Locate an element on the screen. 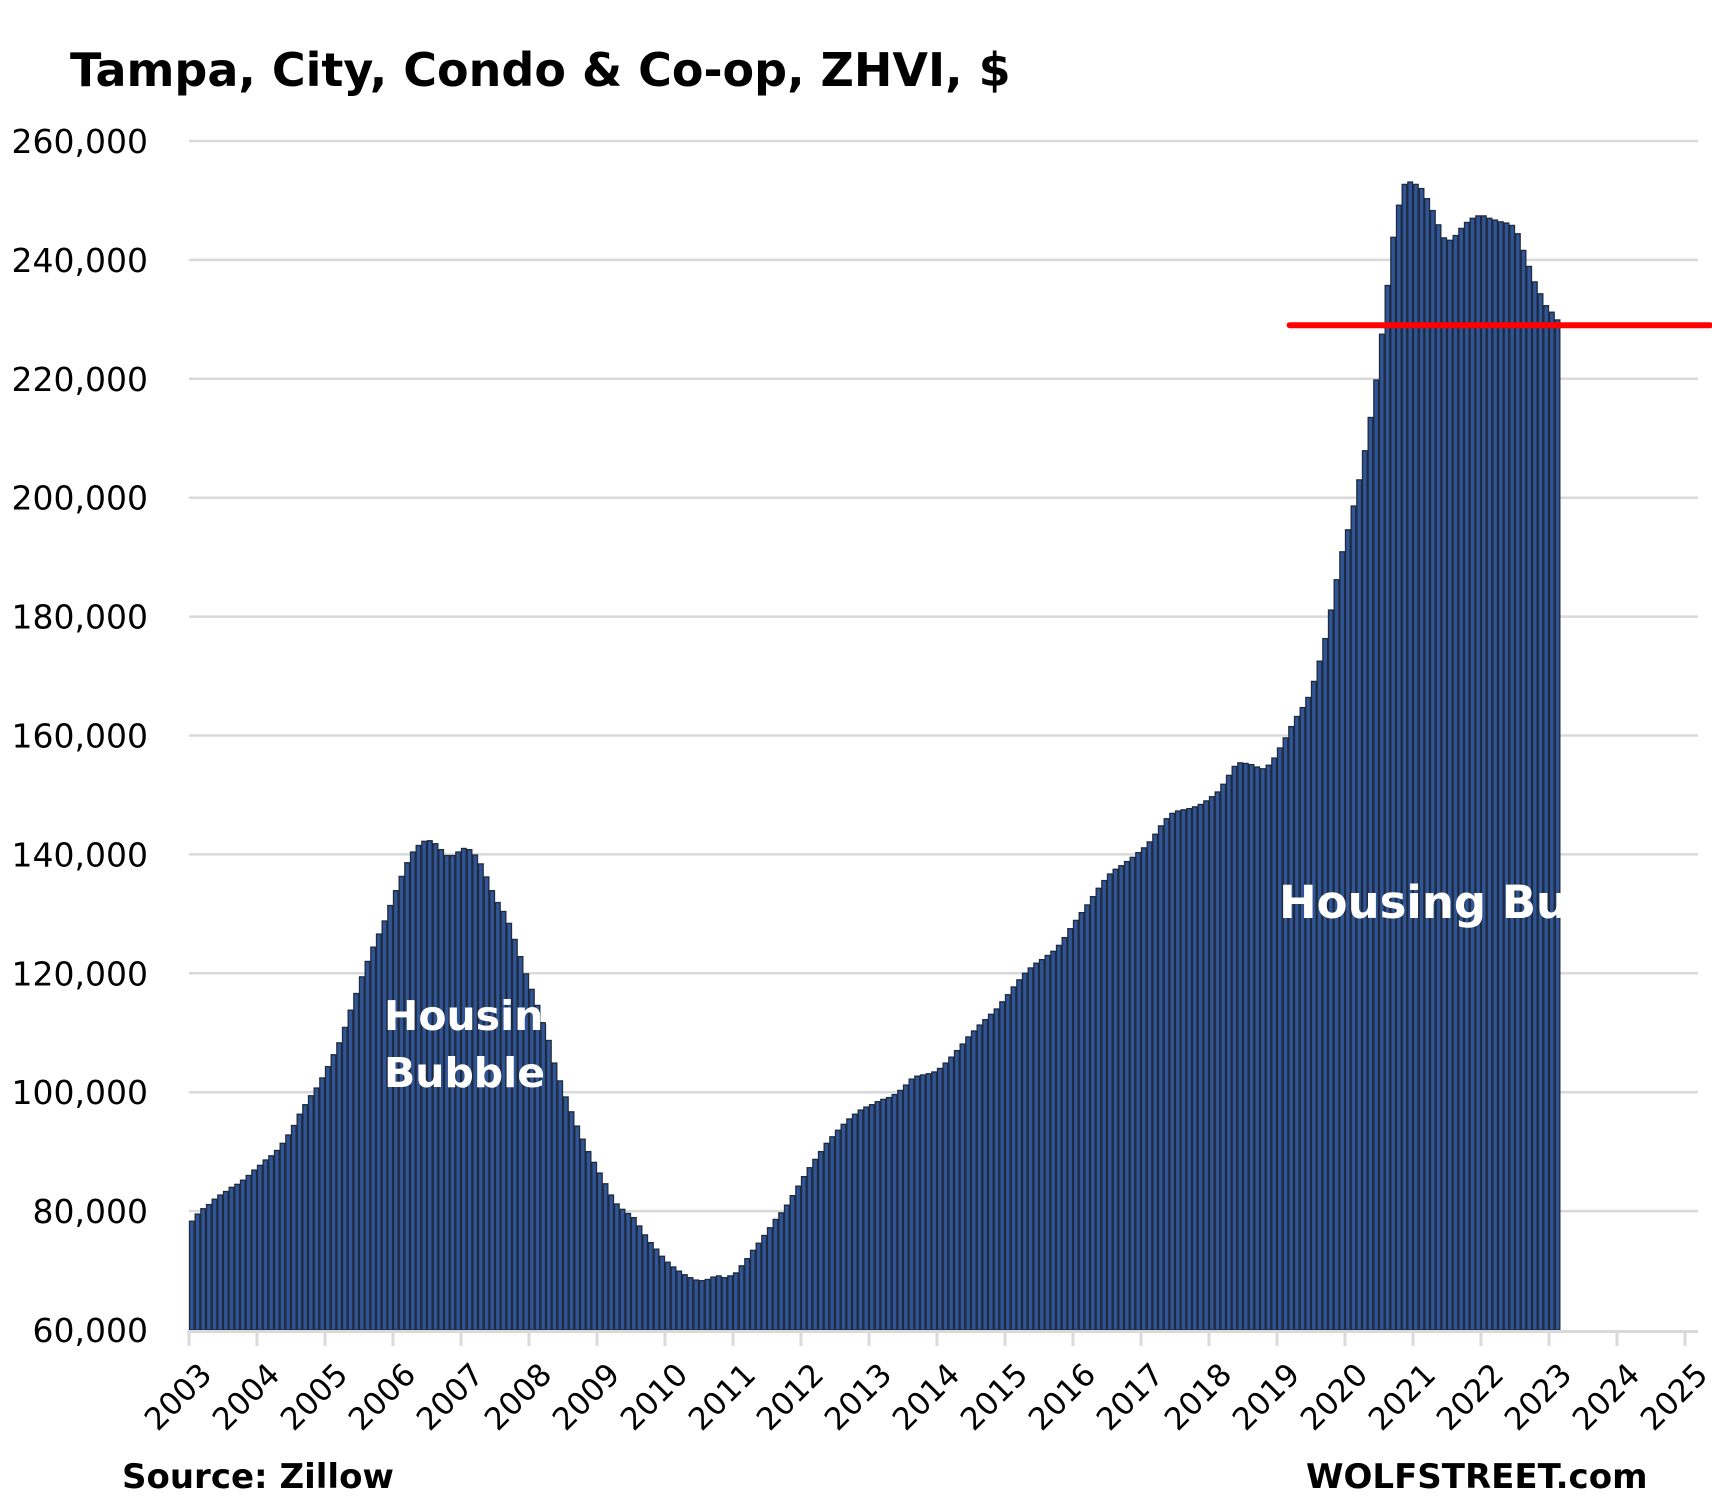 The height and width of the screenshot is (1498, 1712). y-tick-label: 260,000 is located at coordinates (80, 141).